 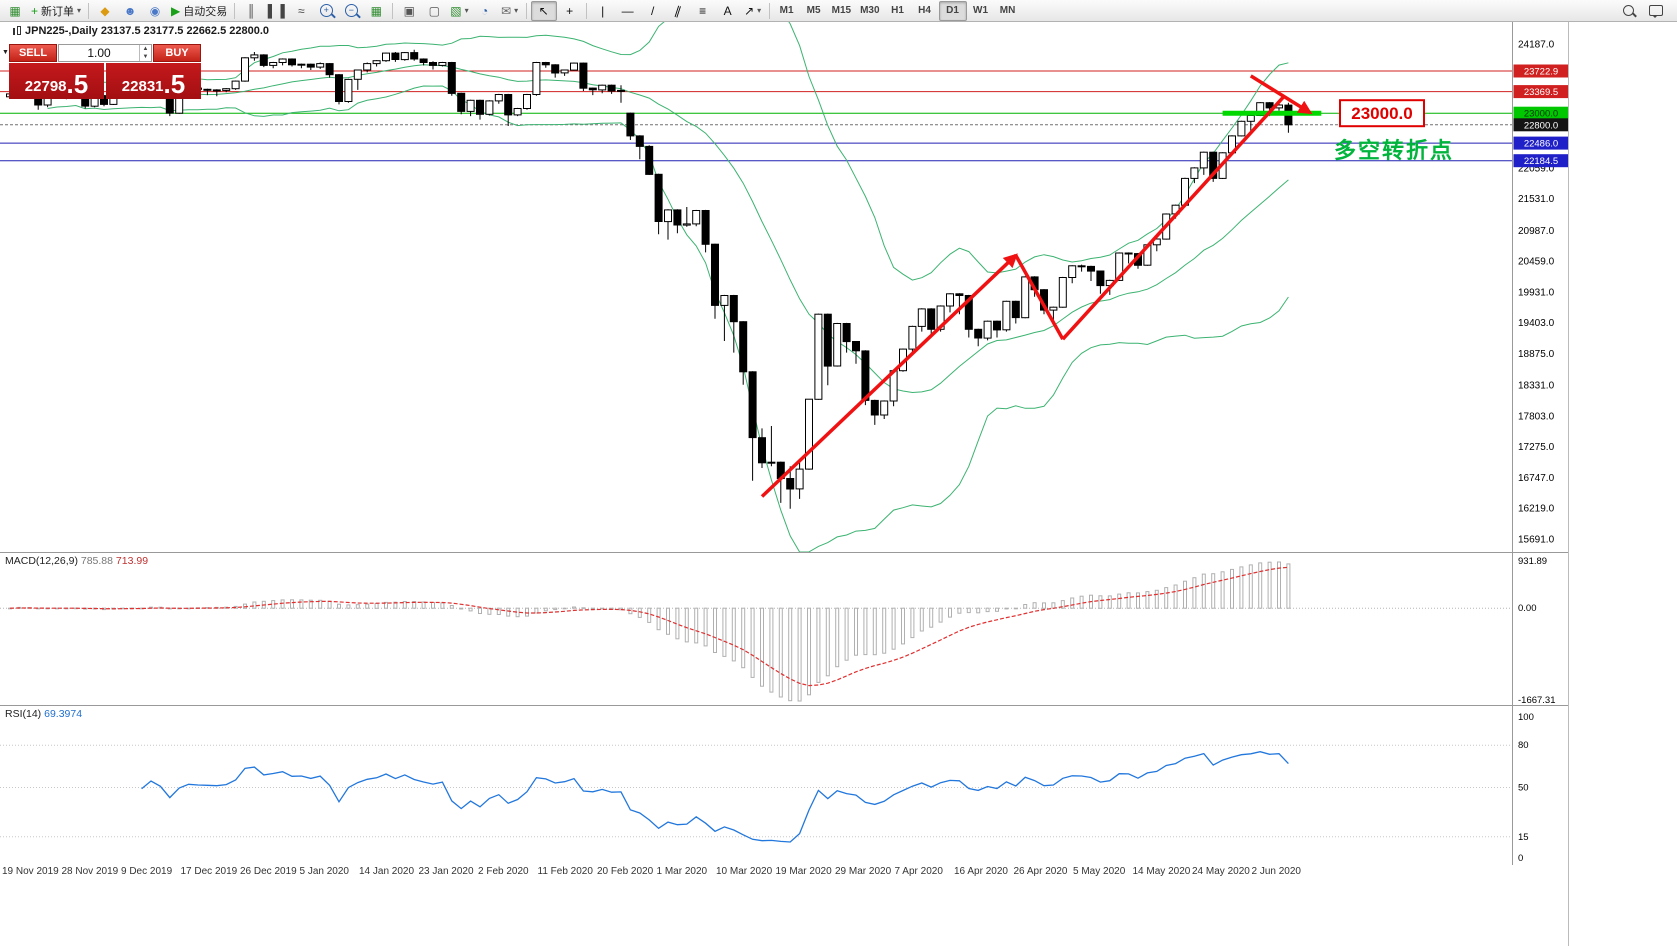 What do you see at coordinates (77, 84) in the screenshot?
I see `sell-price-frac: .5` at bounding box center [77, 84].